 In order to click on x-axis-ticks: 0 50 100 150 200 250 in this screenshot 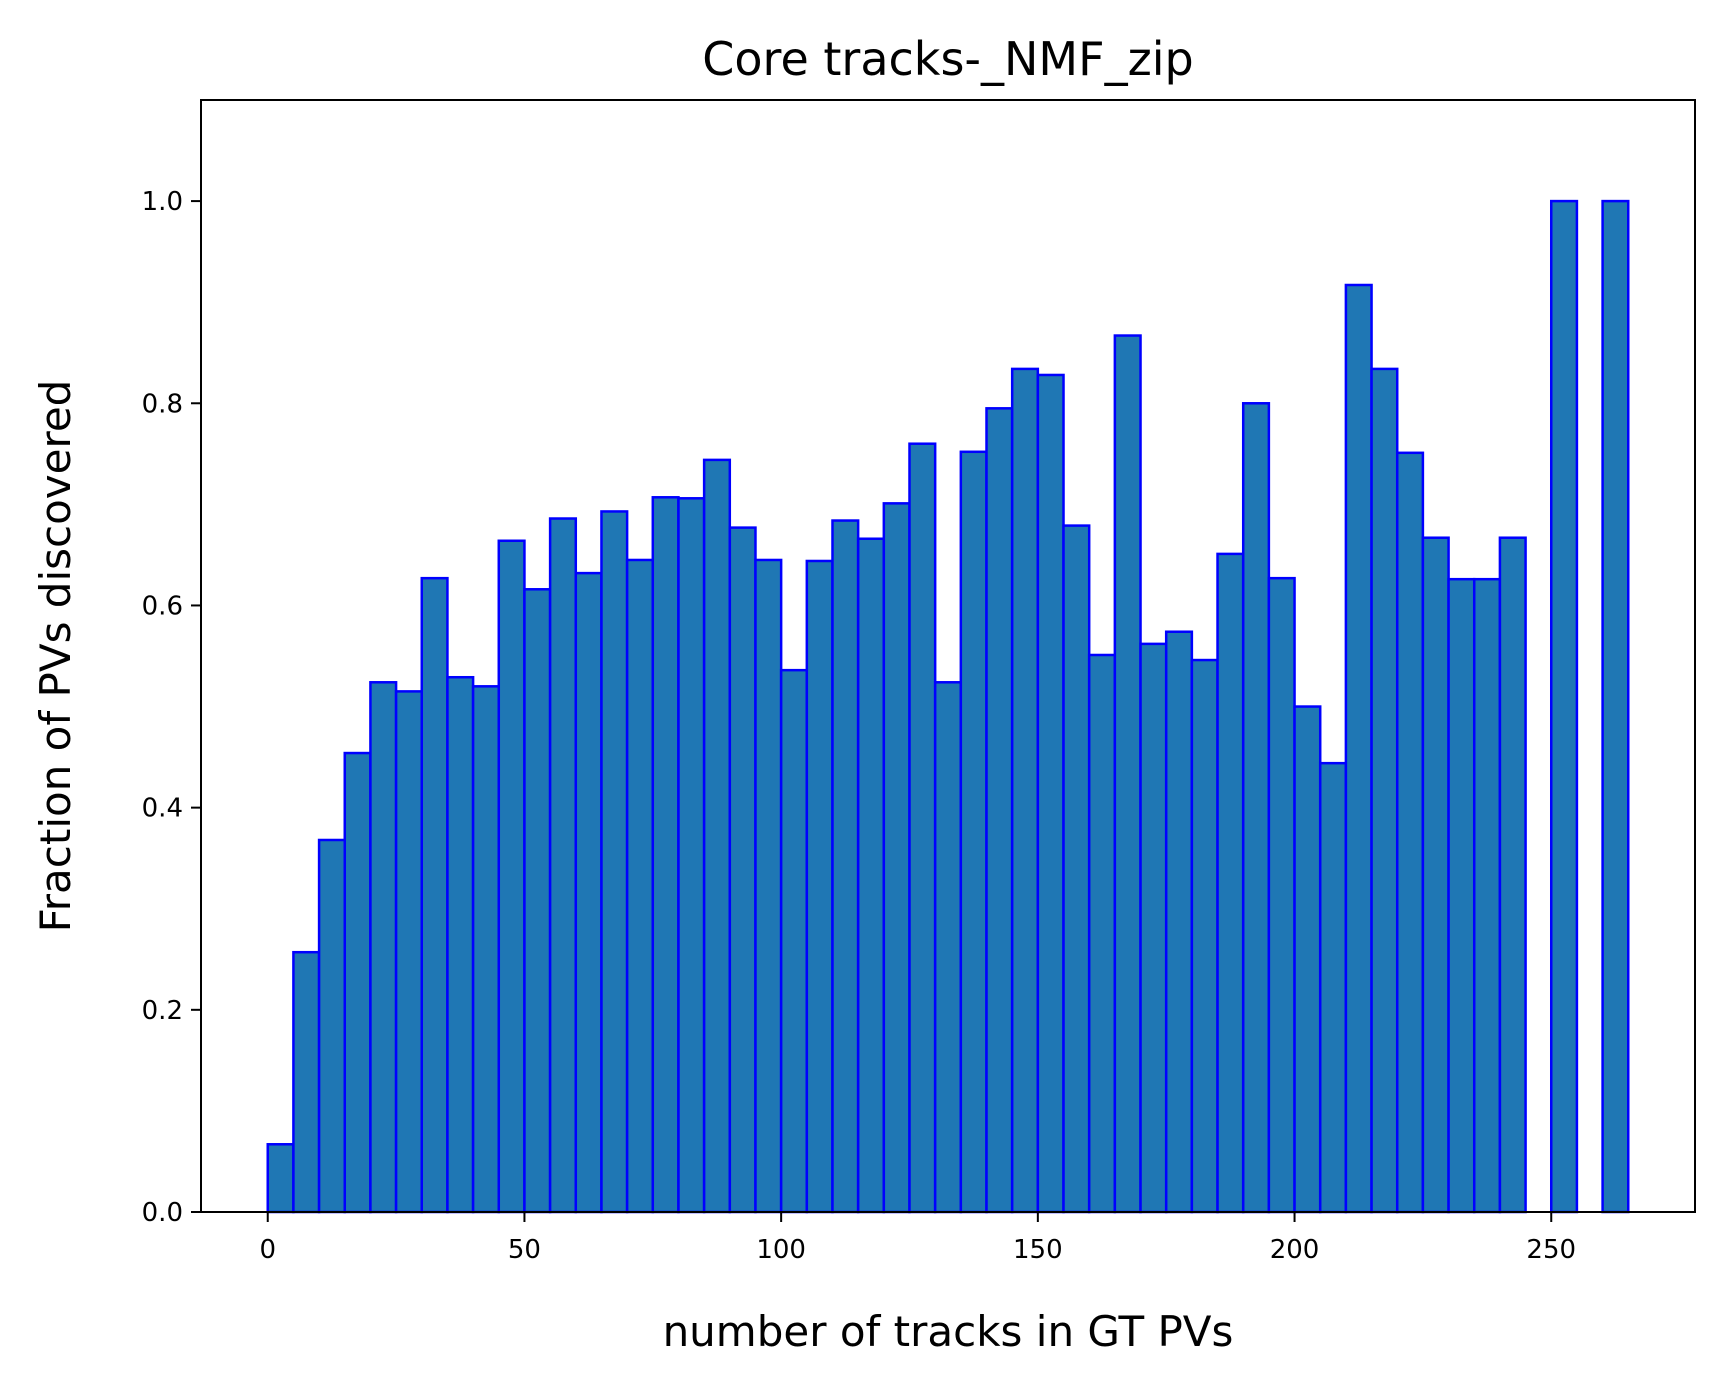, I will do `click(917, 1238)`.